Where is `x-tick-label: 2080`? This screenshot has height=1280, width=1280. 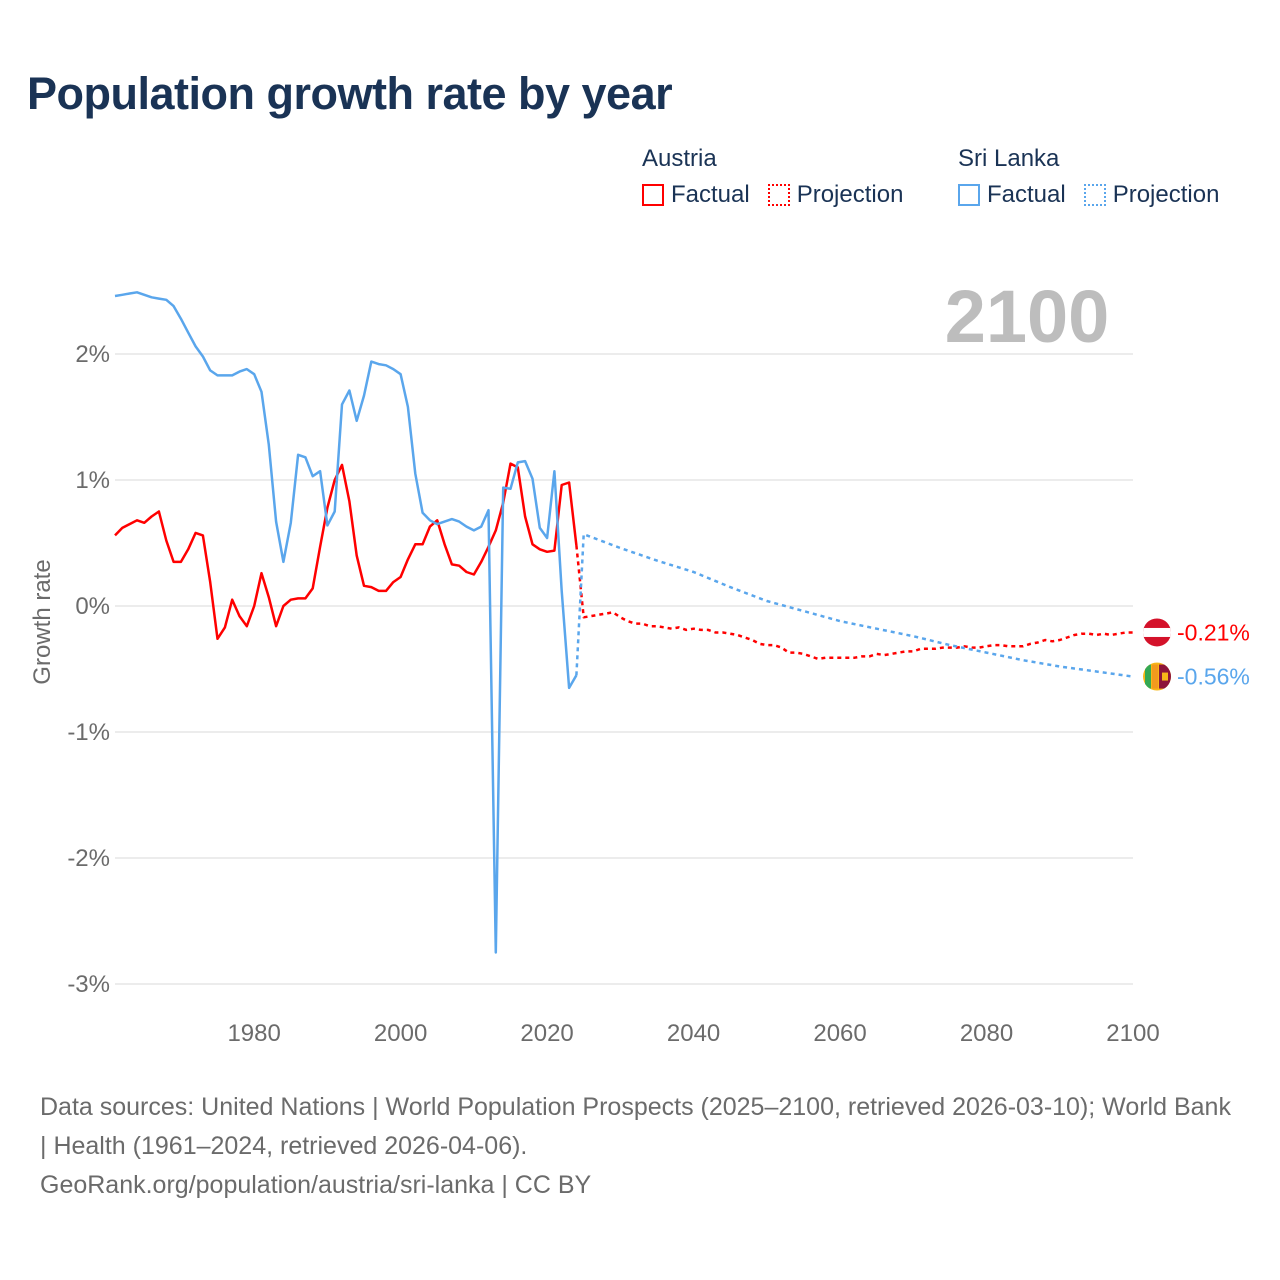
x-tick-label: 2080 is located at coordinates (986, 1033).